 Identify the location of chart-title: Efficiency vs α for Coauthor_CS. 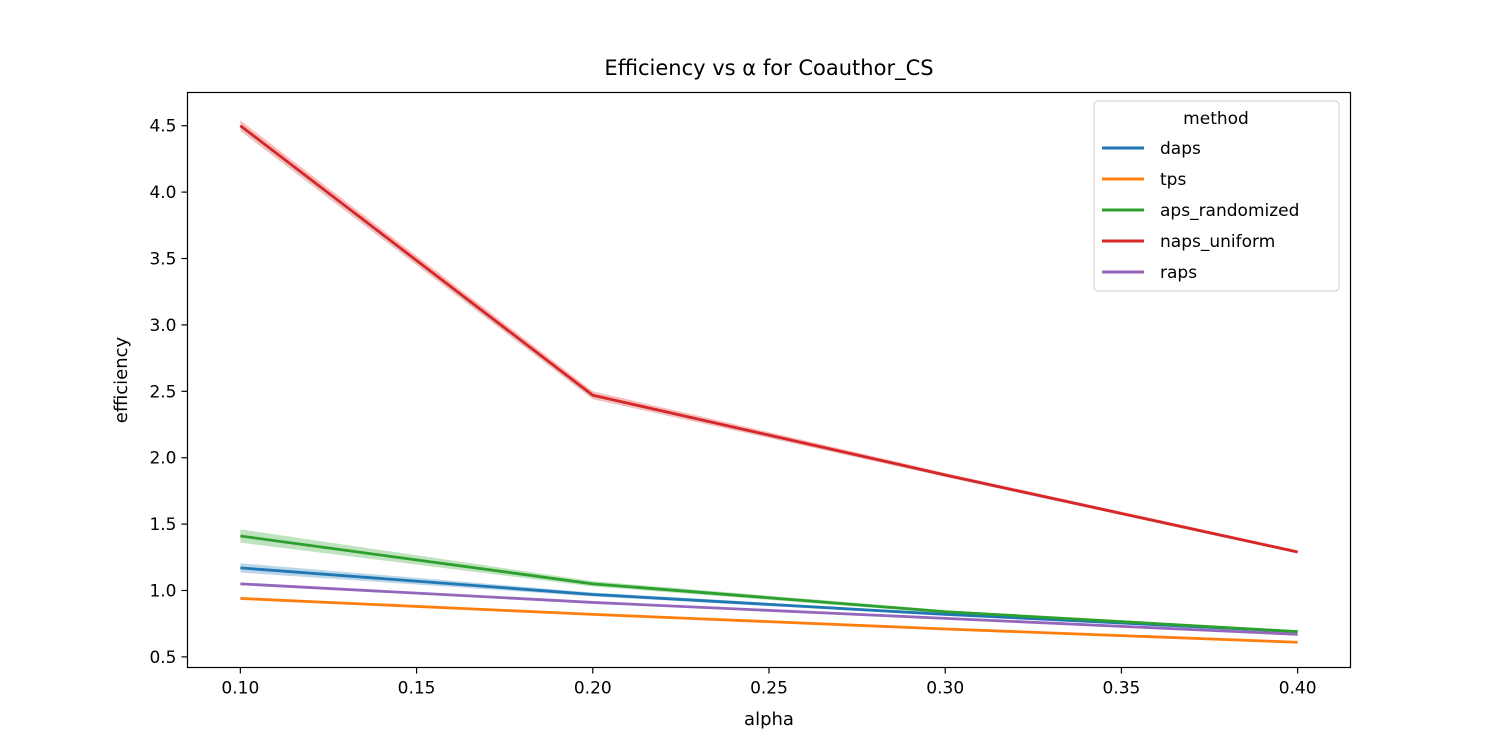
(768, 68).